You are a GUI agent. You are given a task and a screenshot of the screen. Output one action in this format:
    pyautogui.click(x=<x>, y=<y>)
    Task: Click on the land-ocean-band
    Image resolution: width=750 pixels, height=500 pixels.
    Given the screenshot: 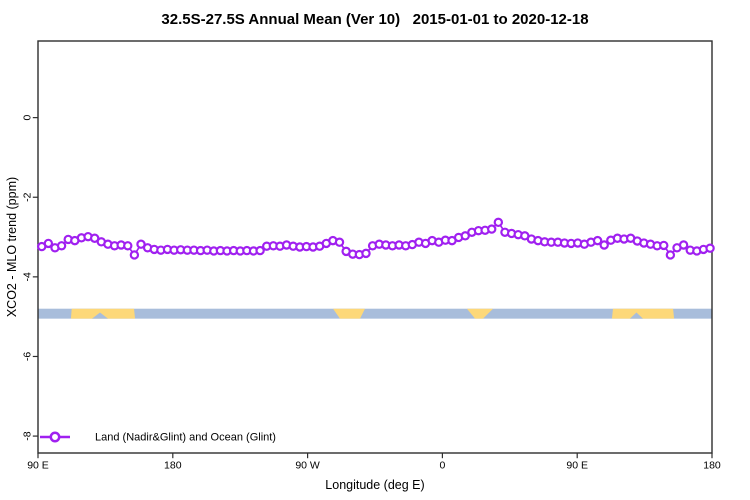 What is the action you would take?
    pyautogui.click(x=375, y=313)
    